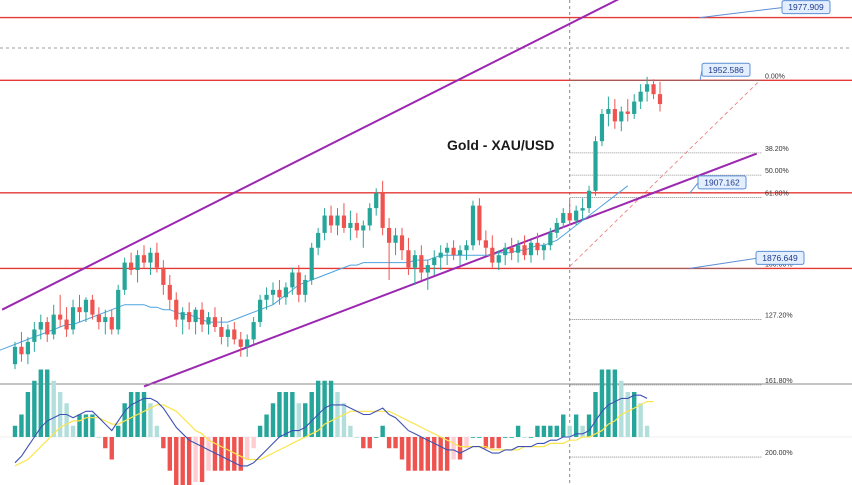 The height and width of the screenshot is (485, 852). Describe the element at coordinates (665, 173) in the screenshot. I see `fib-trend-line` at that location.